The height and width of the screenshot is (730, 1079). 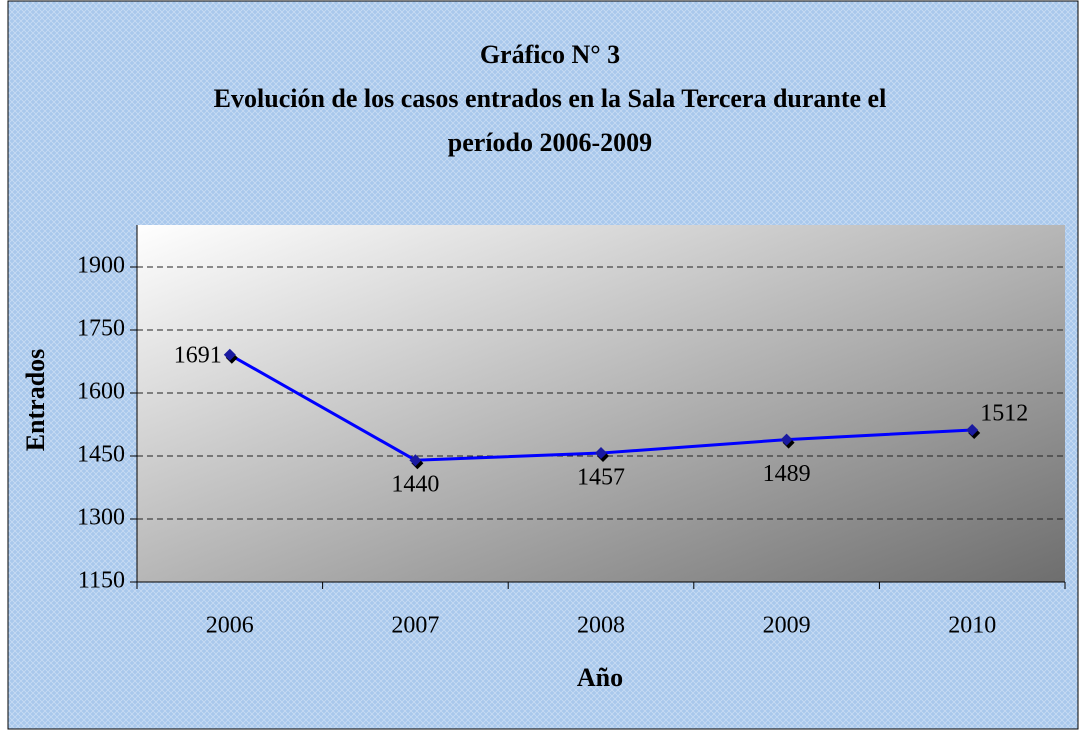 I want to click on x-tick-label: 2008, so click(x=601, y=626).